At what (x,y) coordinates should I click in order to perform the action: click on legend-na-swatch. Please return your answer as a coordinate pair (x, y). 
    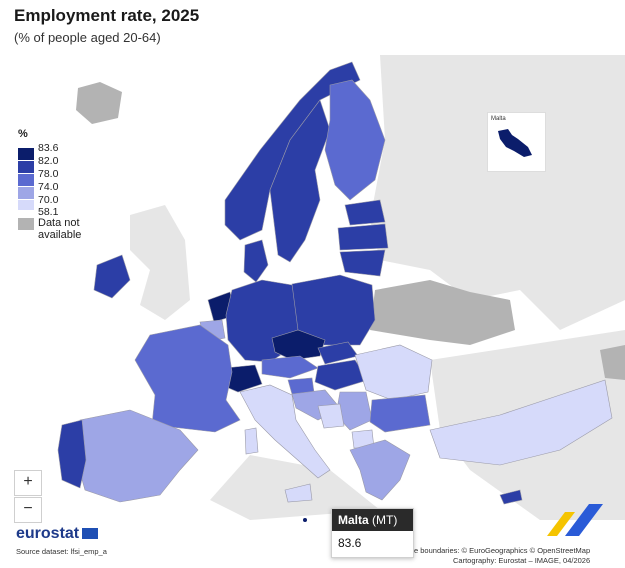
    Looking at the image, I should click on (26, 224).